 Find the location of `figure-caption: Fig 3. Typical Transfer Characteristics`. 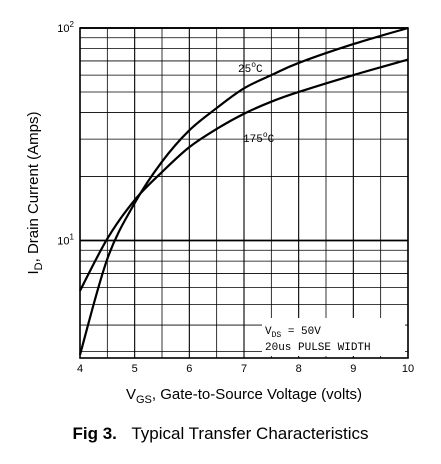

figure-caption: Fig 3. Typical Transfer Characteristics is located at coordinates (220, 434).